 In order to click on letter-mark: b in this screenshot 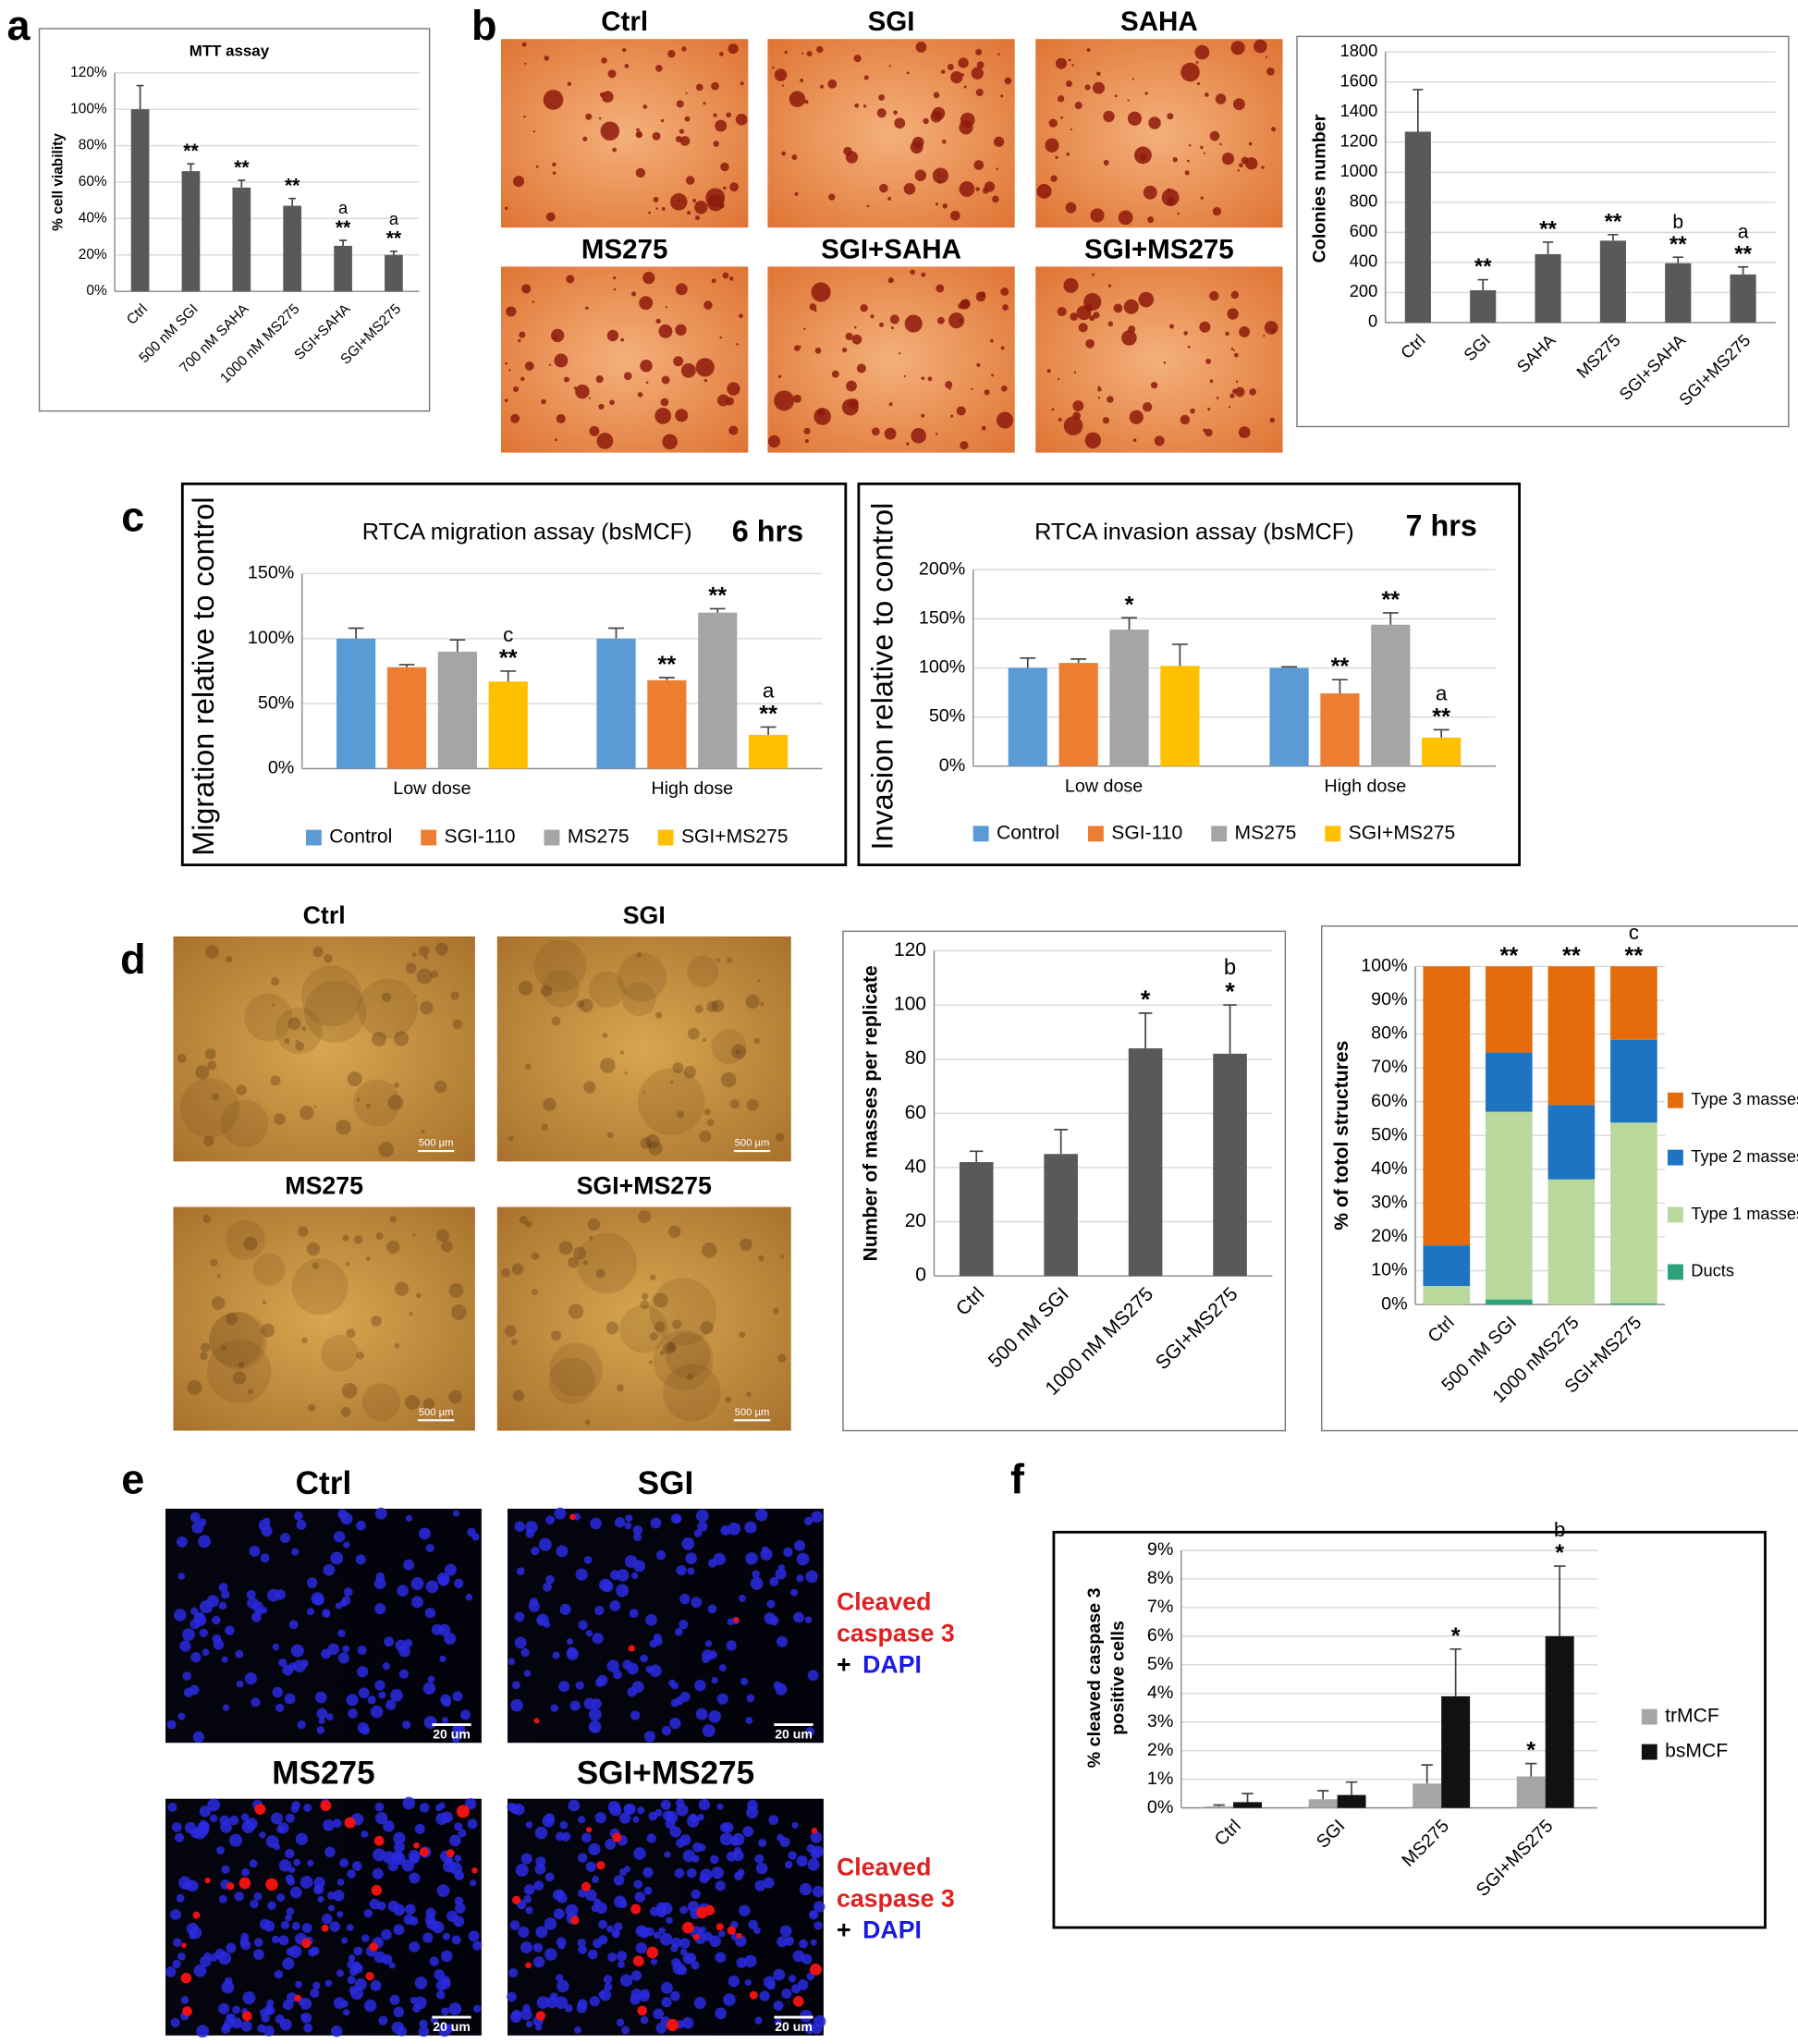, I will do `click(1230, 967)`.